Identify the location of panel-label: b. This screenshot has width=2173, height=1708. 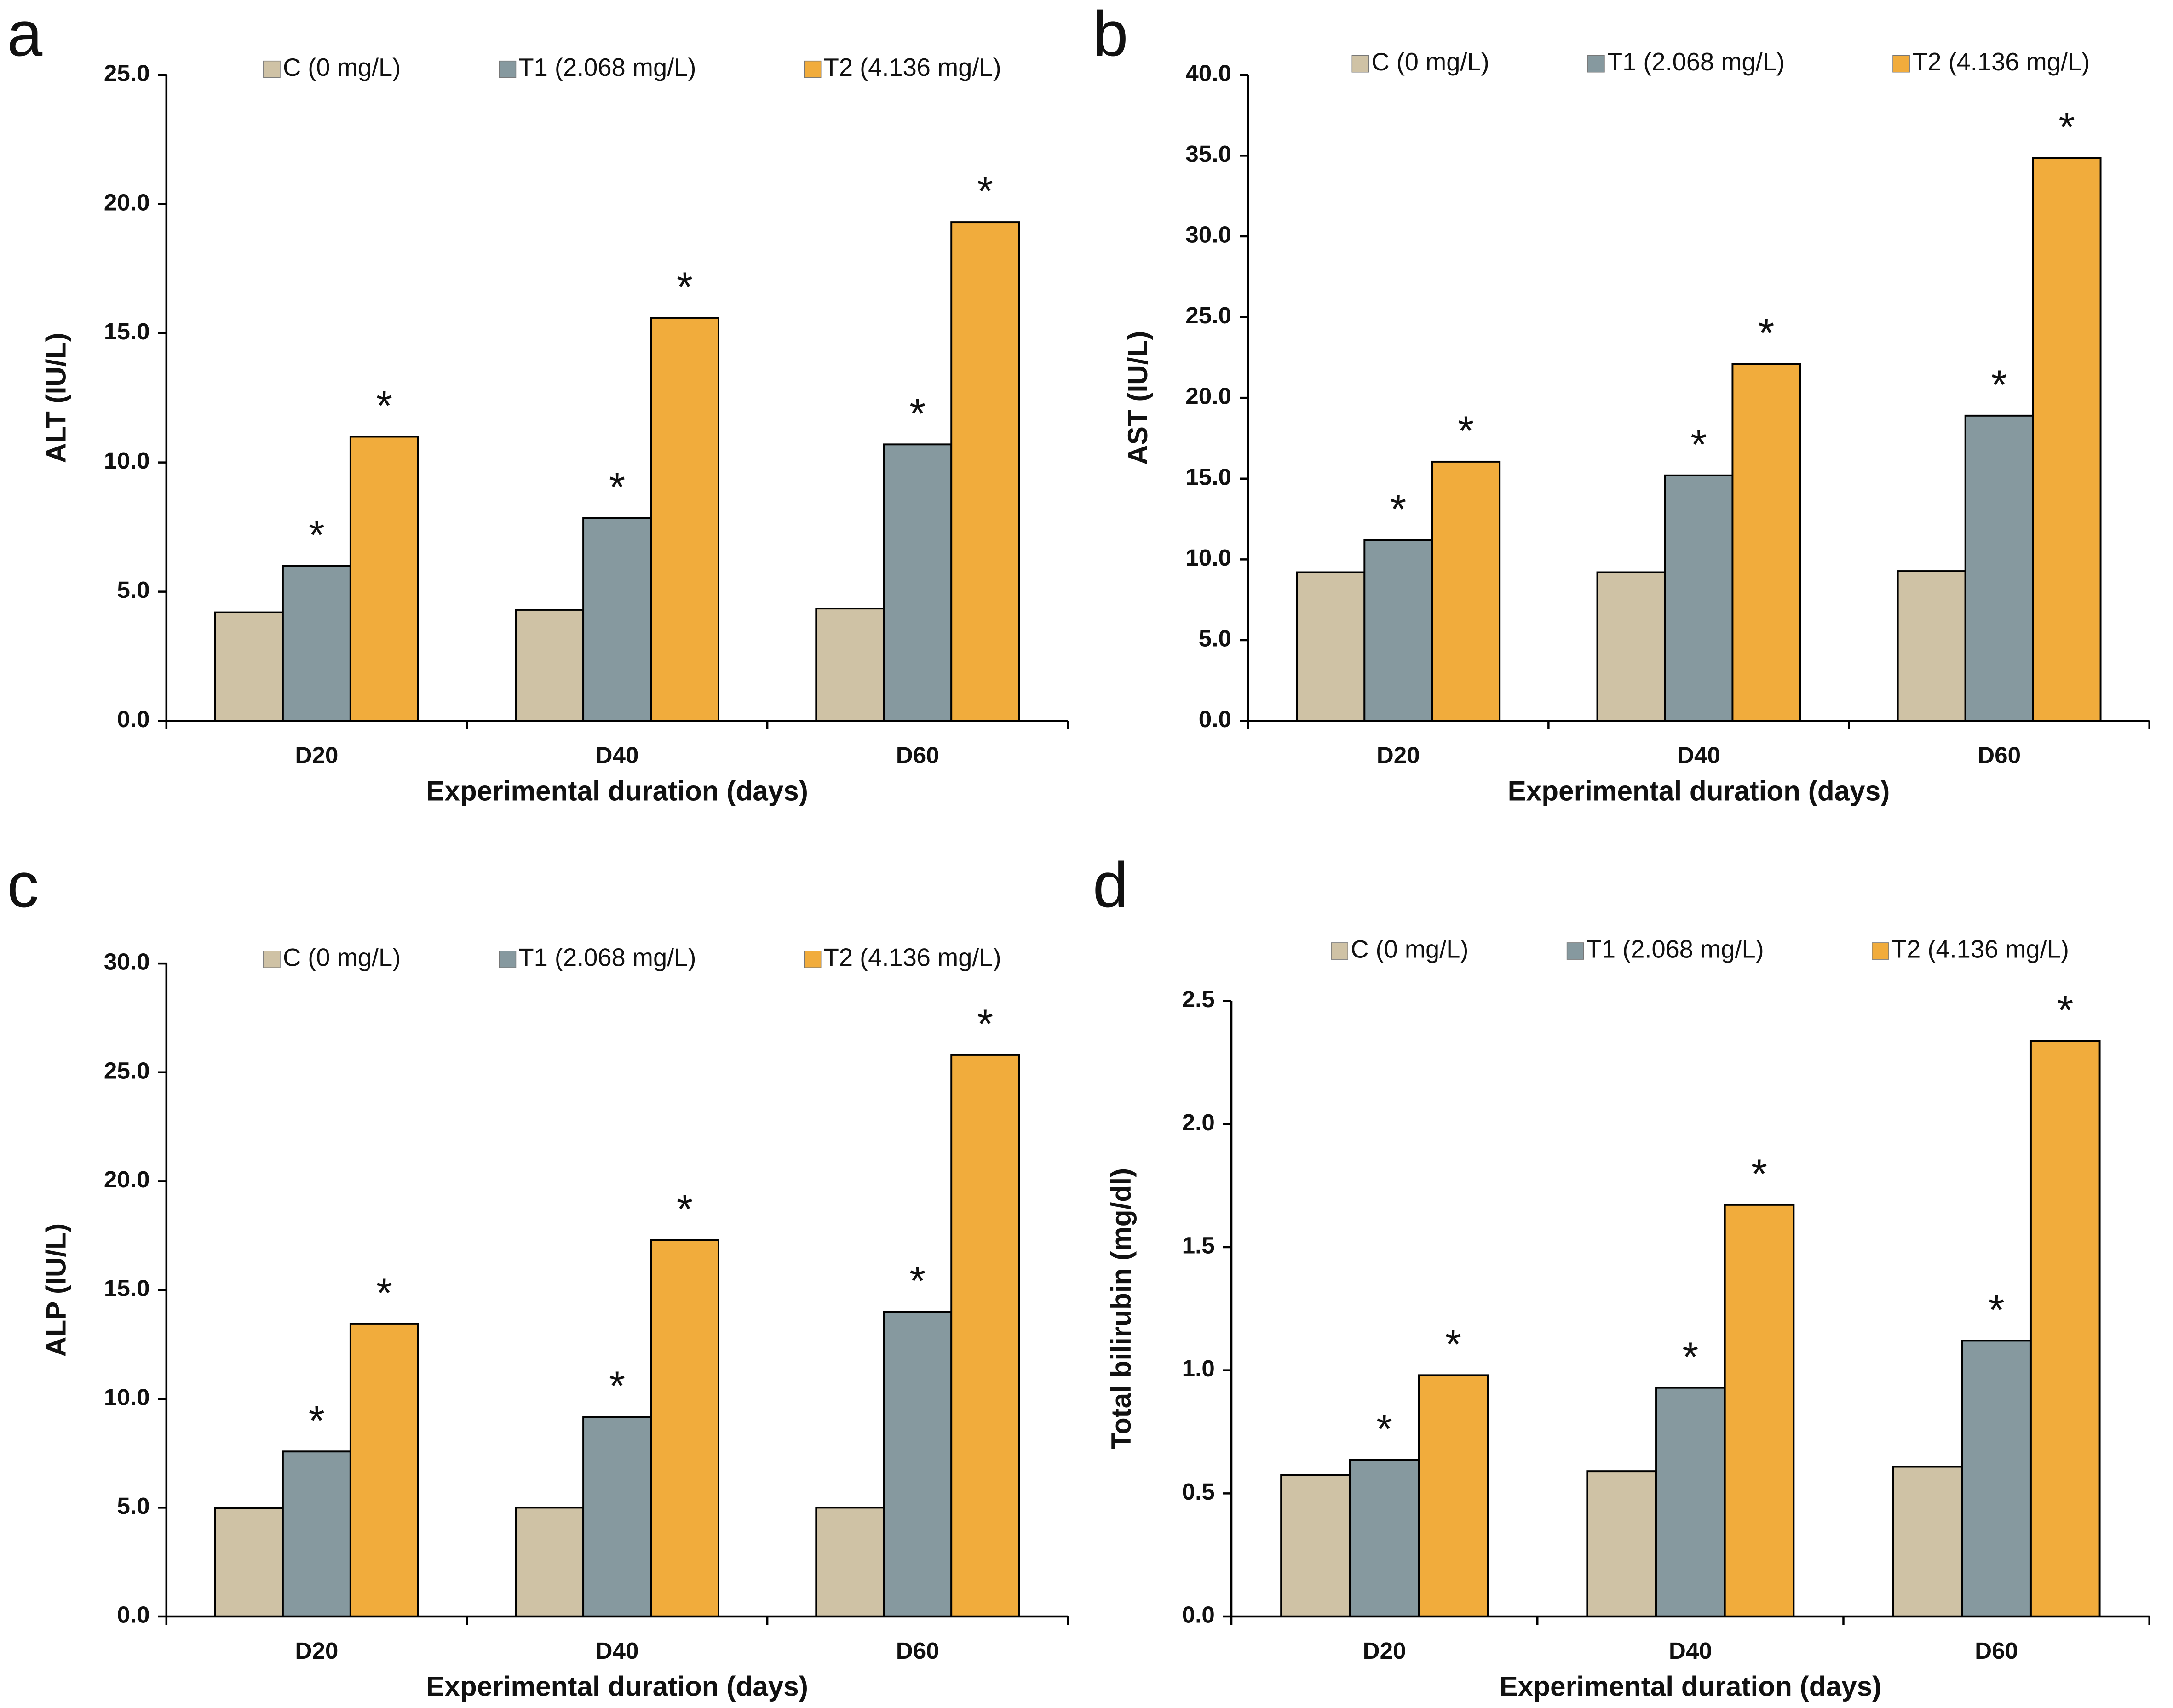
(1110, 34).